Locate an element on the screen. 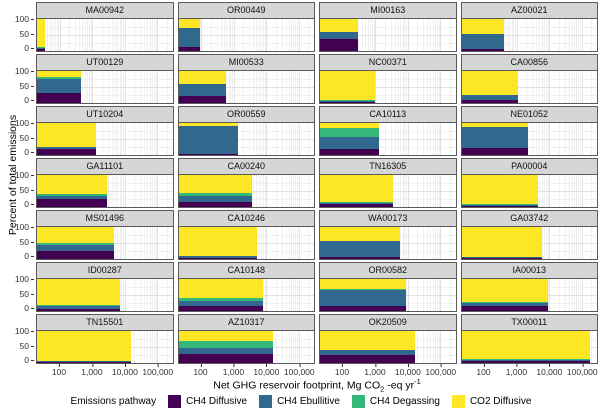  facet-title: OR00559 is located at coordinates (246, 114).